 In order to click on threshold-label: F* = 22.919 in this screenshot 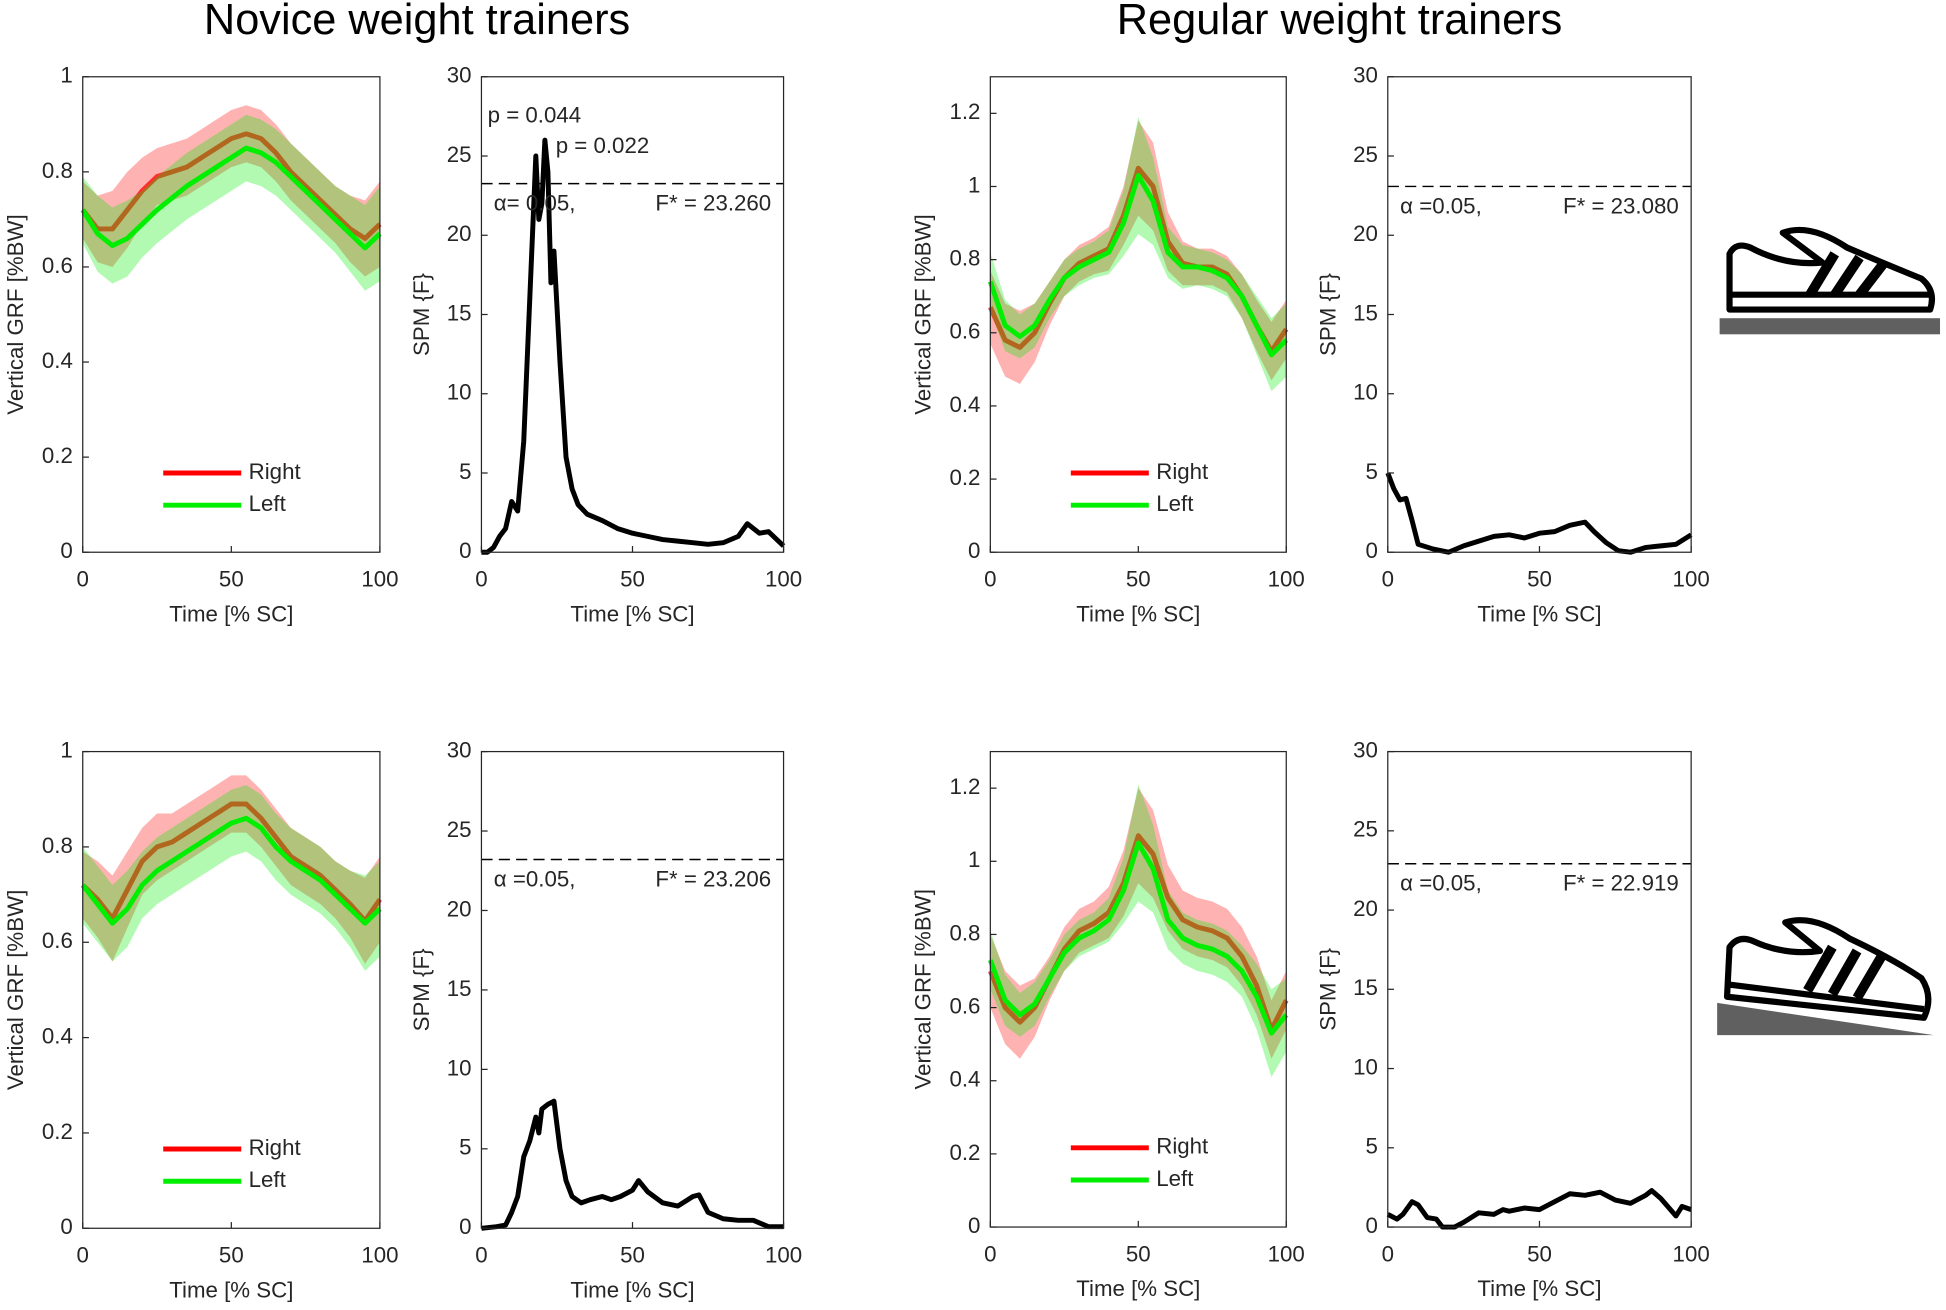, I will do `click(1621, 883)`.